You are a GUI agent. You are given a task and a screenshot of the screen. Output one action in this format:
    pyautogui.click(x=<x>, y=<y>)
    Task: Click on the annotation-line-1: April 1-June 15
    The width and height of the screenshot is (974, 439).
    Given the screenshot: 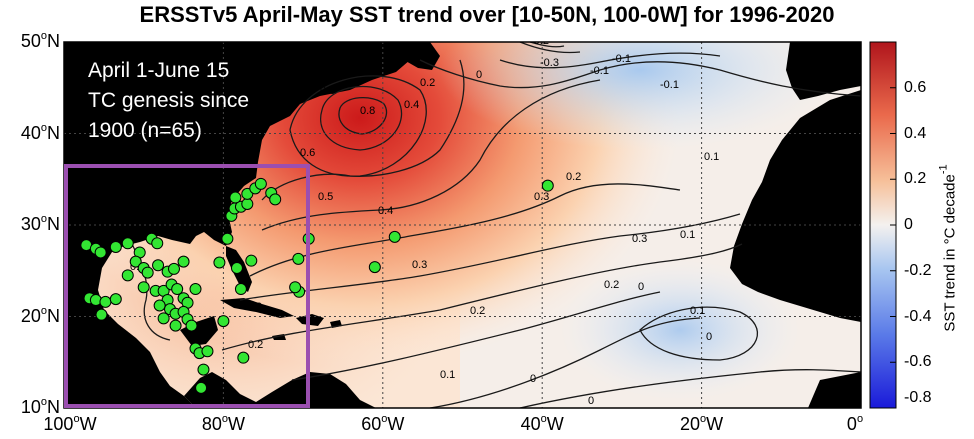 What is the action you would take?
    pyautogui.click(x=159, y=70)
    